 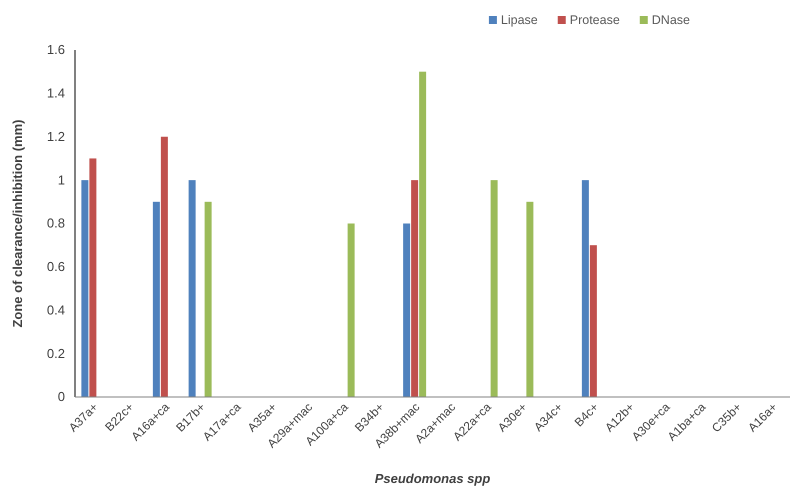 What do you see at coordinates (55, 310) in the screenshot?
I see `y-tick-label: 0.4` at bounding box center [55, 310].